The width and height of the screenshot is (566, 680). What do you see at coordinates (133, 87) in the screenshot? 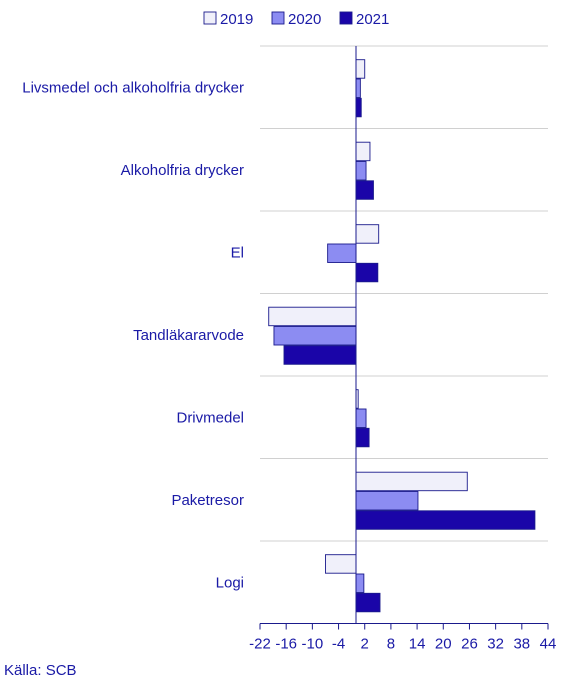
I see `category-label: Livsmedel och alkoholfria drycker` at bounding box center [133, 87].